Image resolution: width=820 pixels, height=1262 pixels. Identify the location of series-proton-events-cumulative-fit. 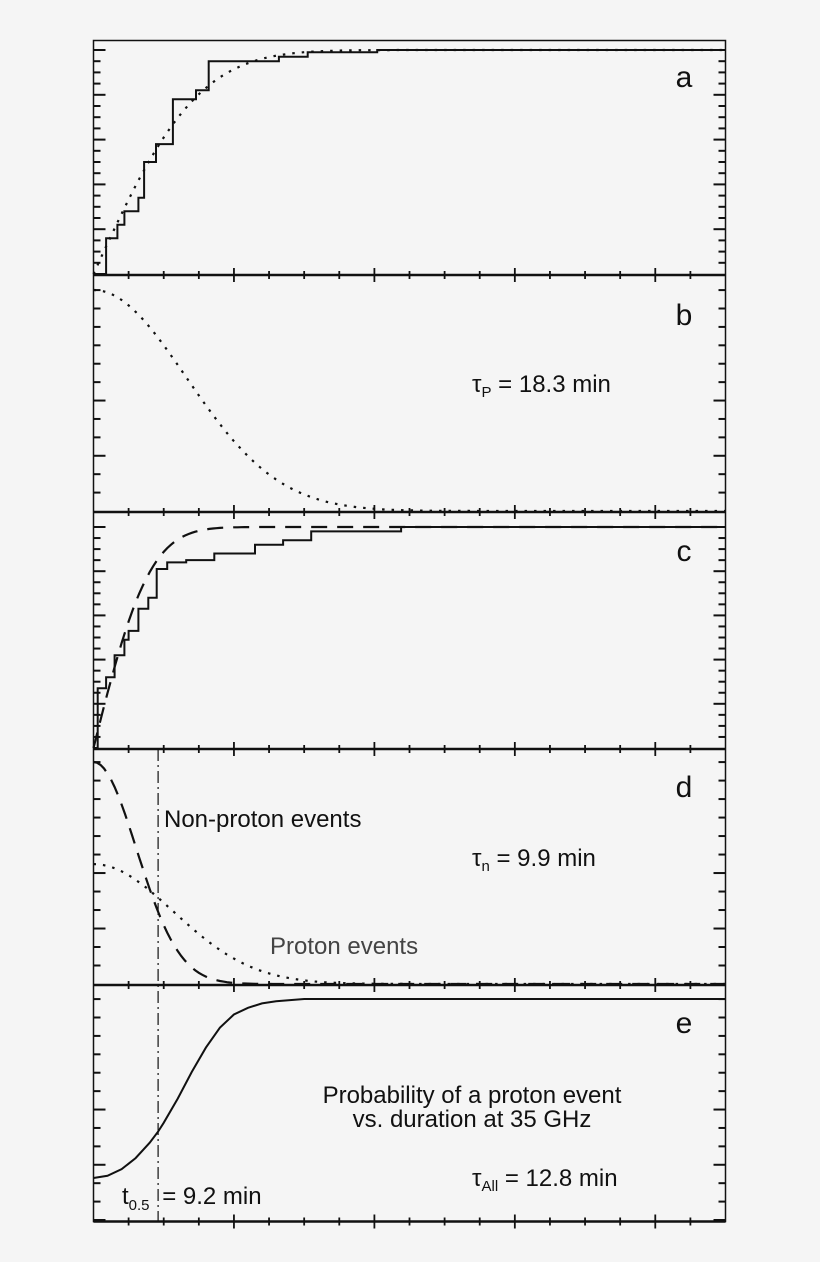
(409, 161).